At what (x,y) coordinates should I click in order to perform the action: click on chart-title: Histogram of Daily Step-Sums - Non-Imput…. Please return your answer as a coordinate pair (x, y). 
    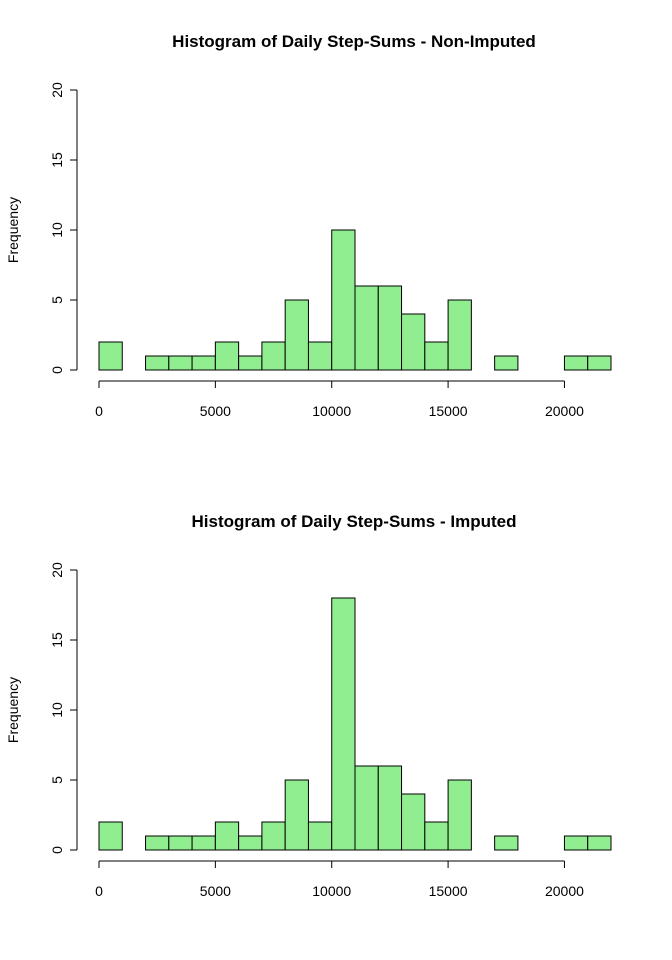
    Looking at the image, I should click on (354, 41).